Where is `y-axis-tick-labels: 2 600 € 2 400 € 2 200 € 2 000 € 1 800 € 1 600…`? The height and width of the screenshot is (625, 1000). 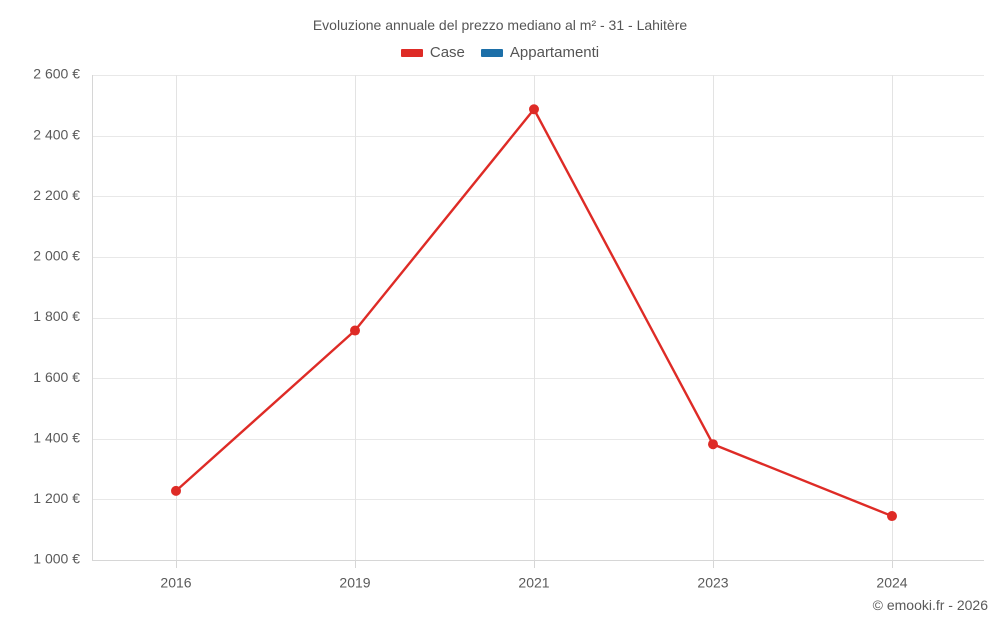
y-axis-tick-labels: 2 600 € 2 400 € 2 200 € 2 000 € 1 800 € 1 600… is located at coordinates (56, 316).